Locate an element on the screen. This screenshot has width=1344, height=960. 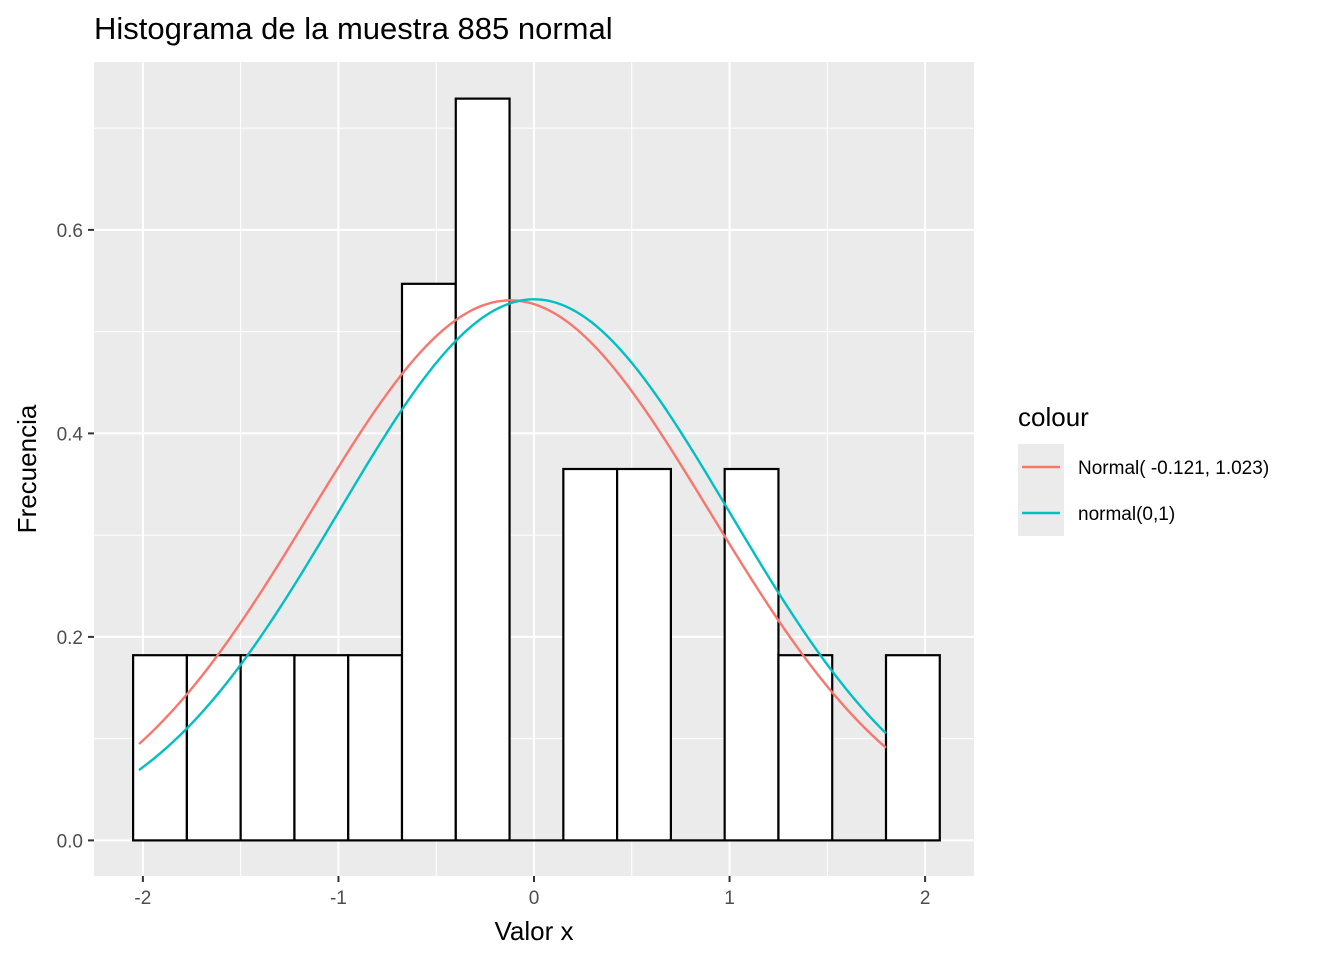
x-tick-label: -2 is located at coordinates (142, 898).